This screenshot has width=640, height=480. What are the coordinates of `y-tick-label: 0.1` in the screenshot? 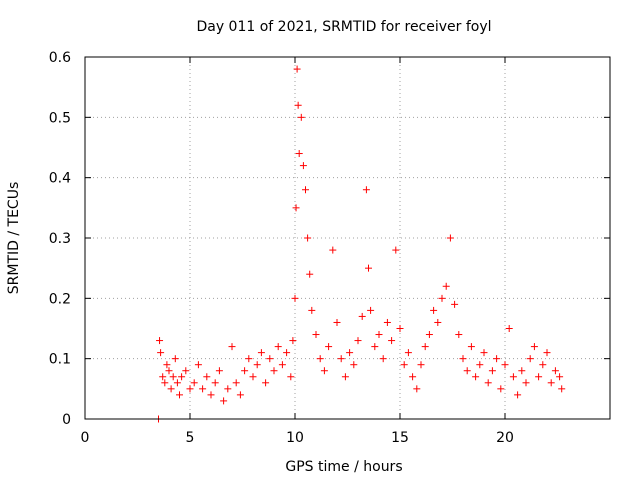 It's located at (60, 360).